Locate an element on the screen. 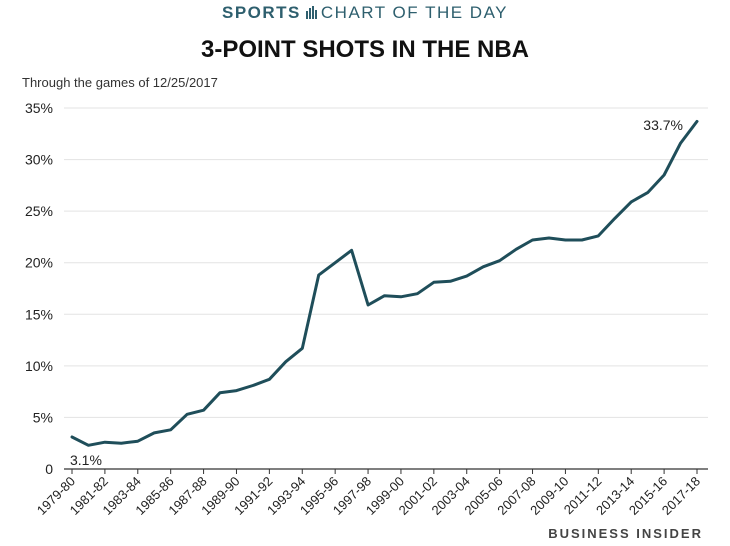 Image resolution: width=730 pixels, height=546 pixels. y-tick-label: 15% is located at coordinates (39, 314).